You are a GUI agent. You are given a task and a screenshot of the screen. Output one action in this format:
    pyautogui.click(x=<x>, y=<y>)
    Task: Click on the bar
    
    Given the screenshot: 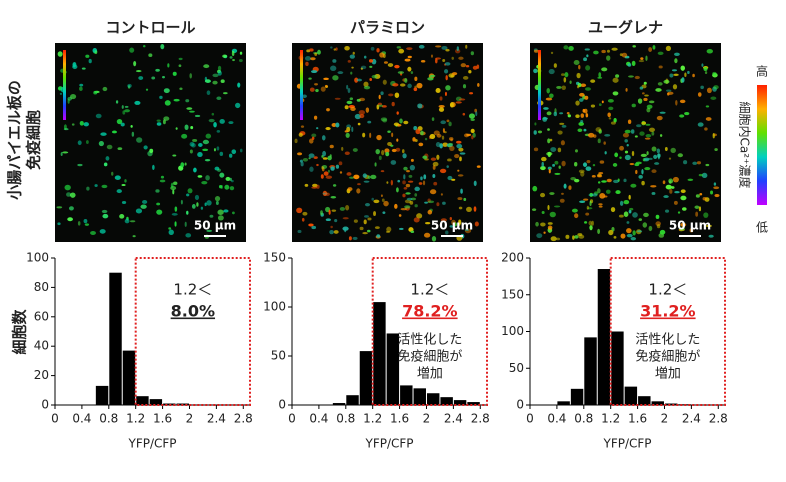 What is the action you would take?
    pyautogui.click(x=671, y=404)
    